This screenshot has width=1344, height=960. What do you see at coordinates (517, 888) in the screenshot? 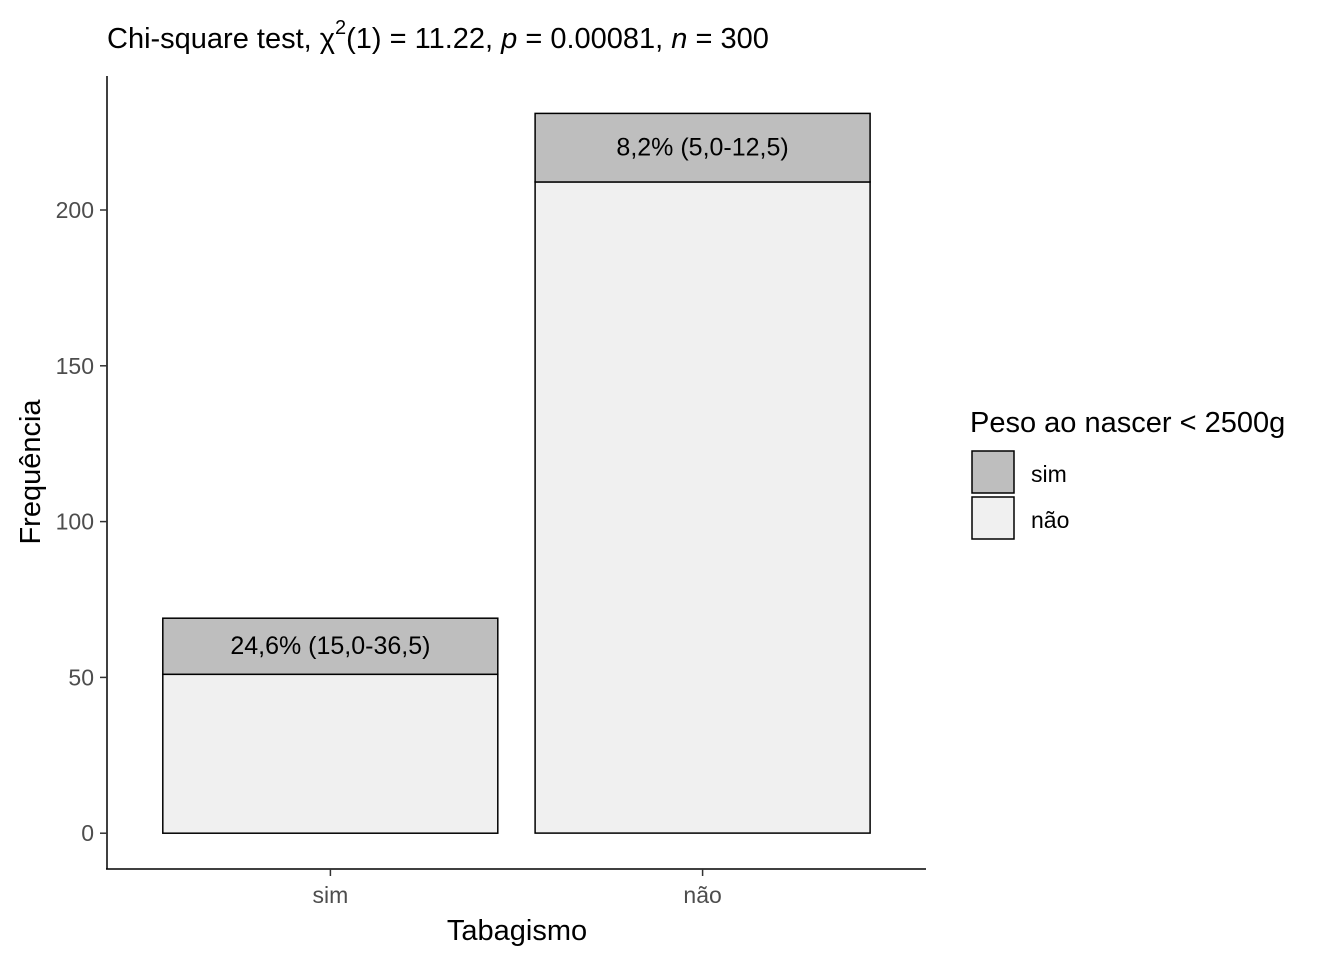
I see `x-axis-ticks: sim não` at bounding box center [517, 888].